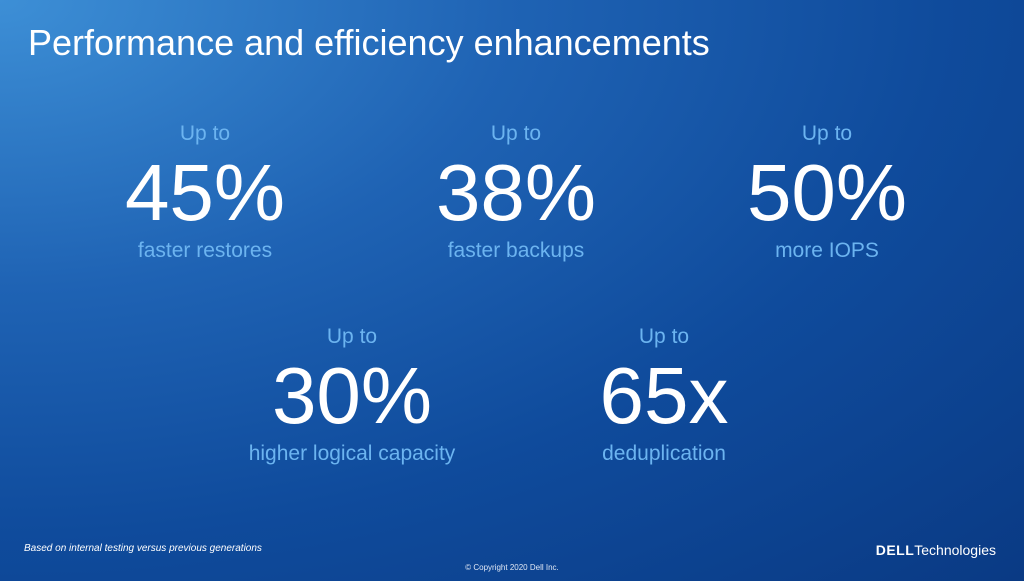 Image resolution: width=1024 pixels, height=581 pixels. I want to click on stat-value: 38%, so click(516, 192).